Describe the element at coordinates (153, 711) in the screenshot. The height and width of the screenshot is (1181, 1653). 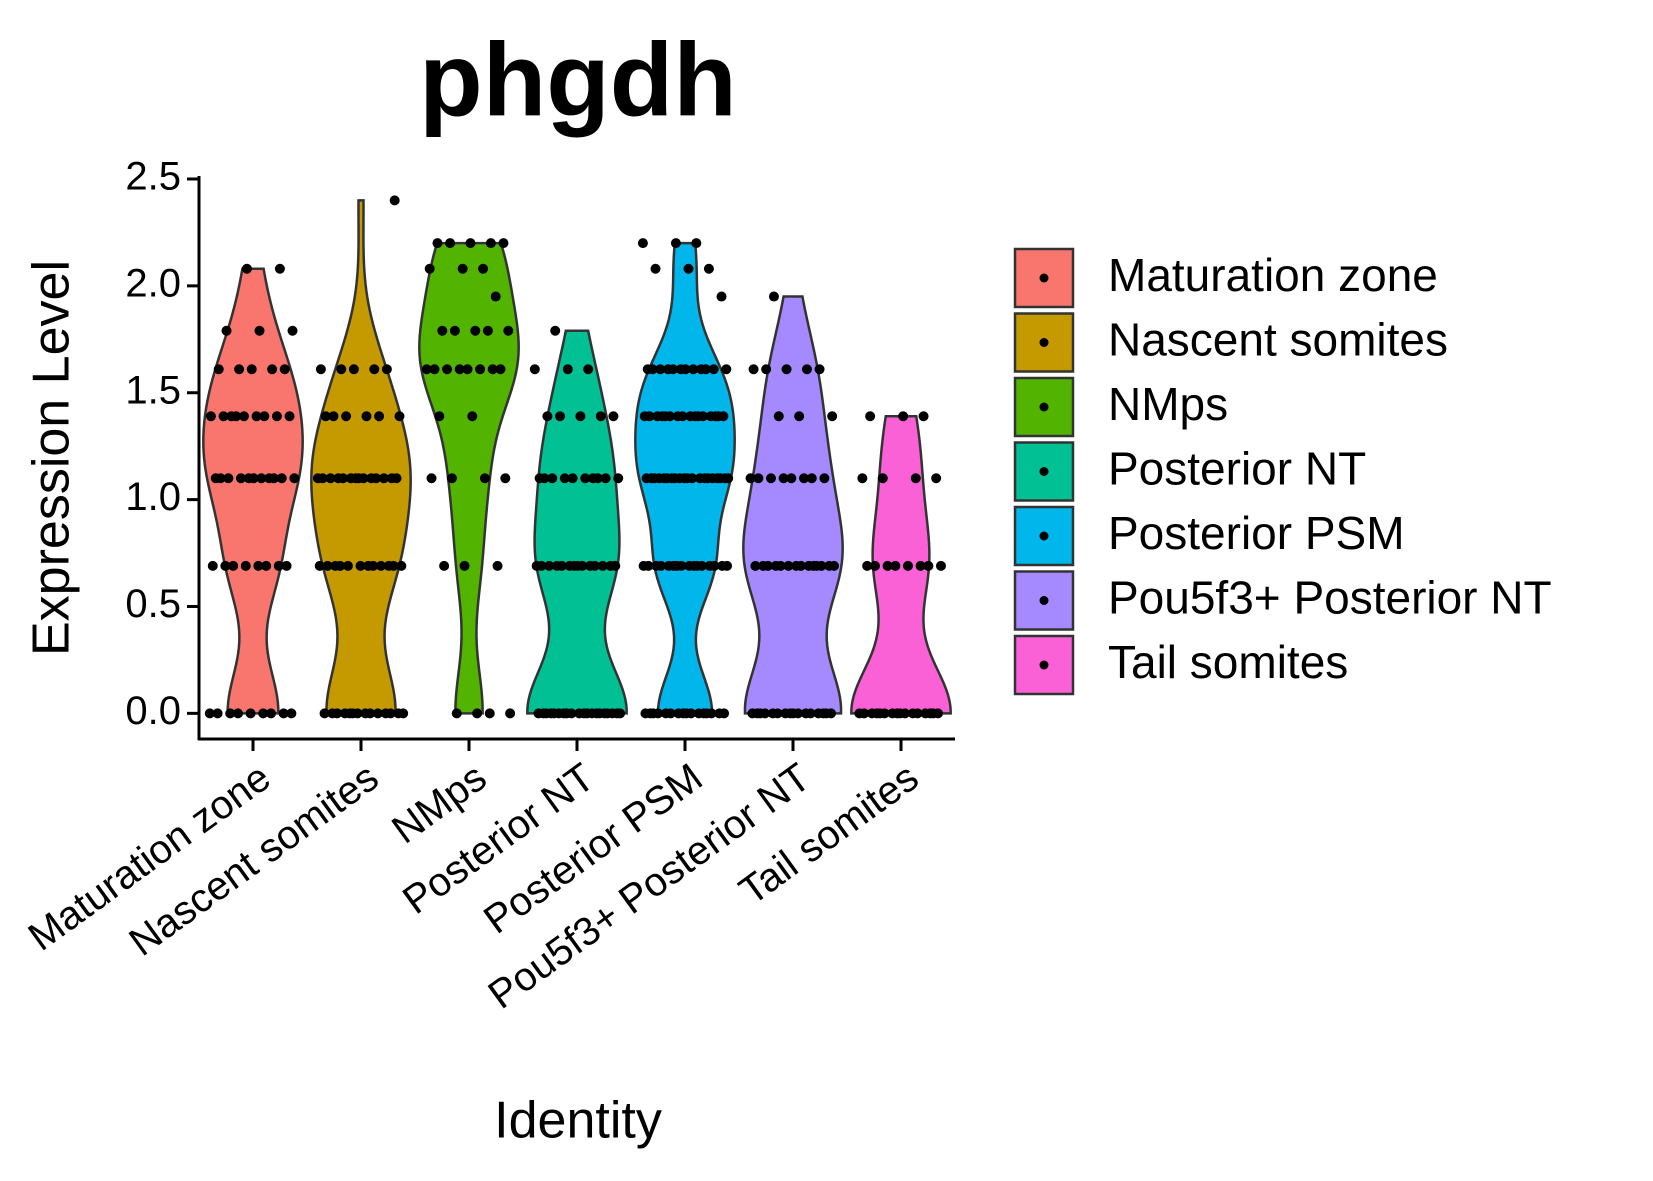
I see `y-tick-label: 0.0` at that location.